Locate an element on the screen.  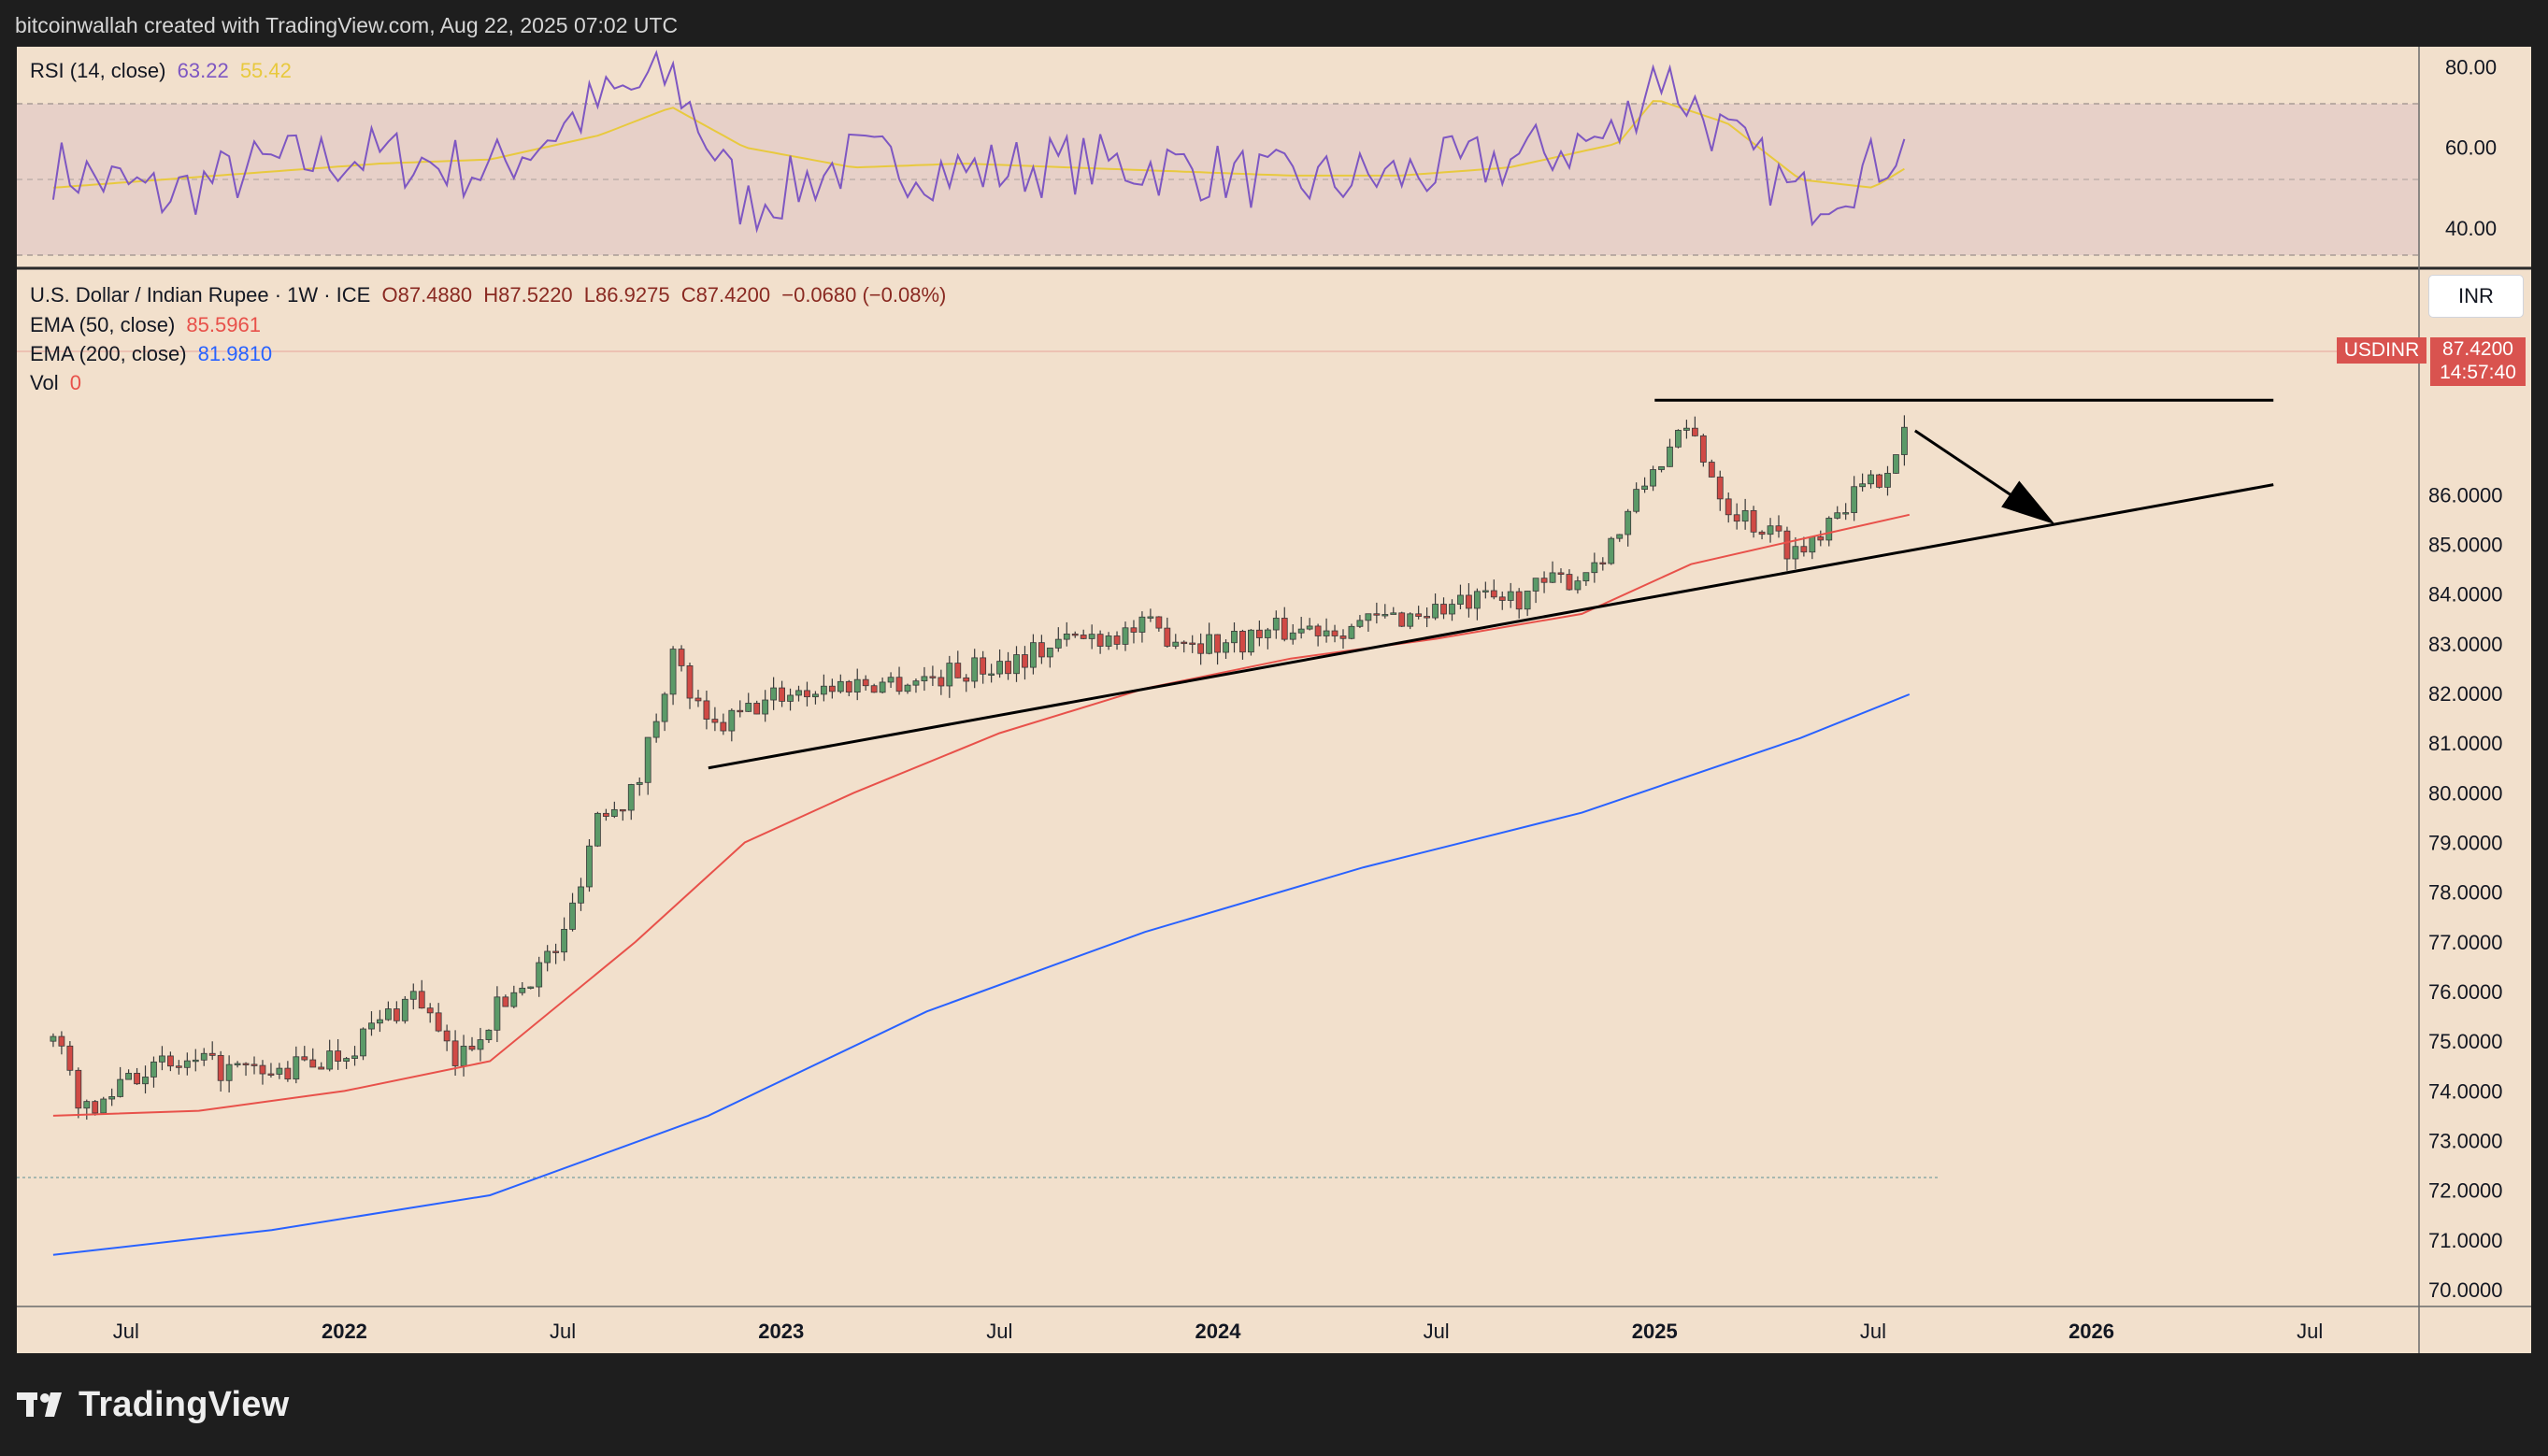
volume-legend: Vol 0 is located at coordinates (58, 383).